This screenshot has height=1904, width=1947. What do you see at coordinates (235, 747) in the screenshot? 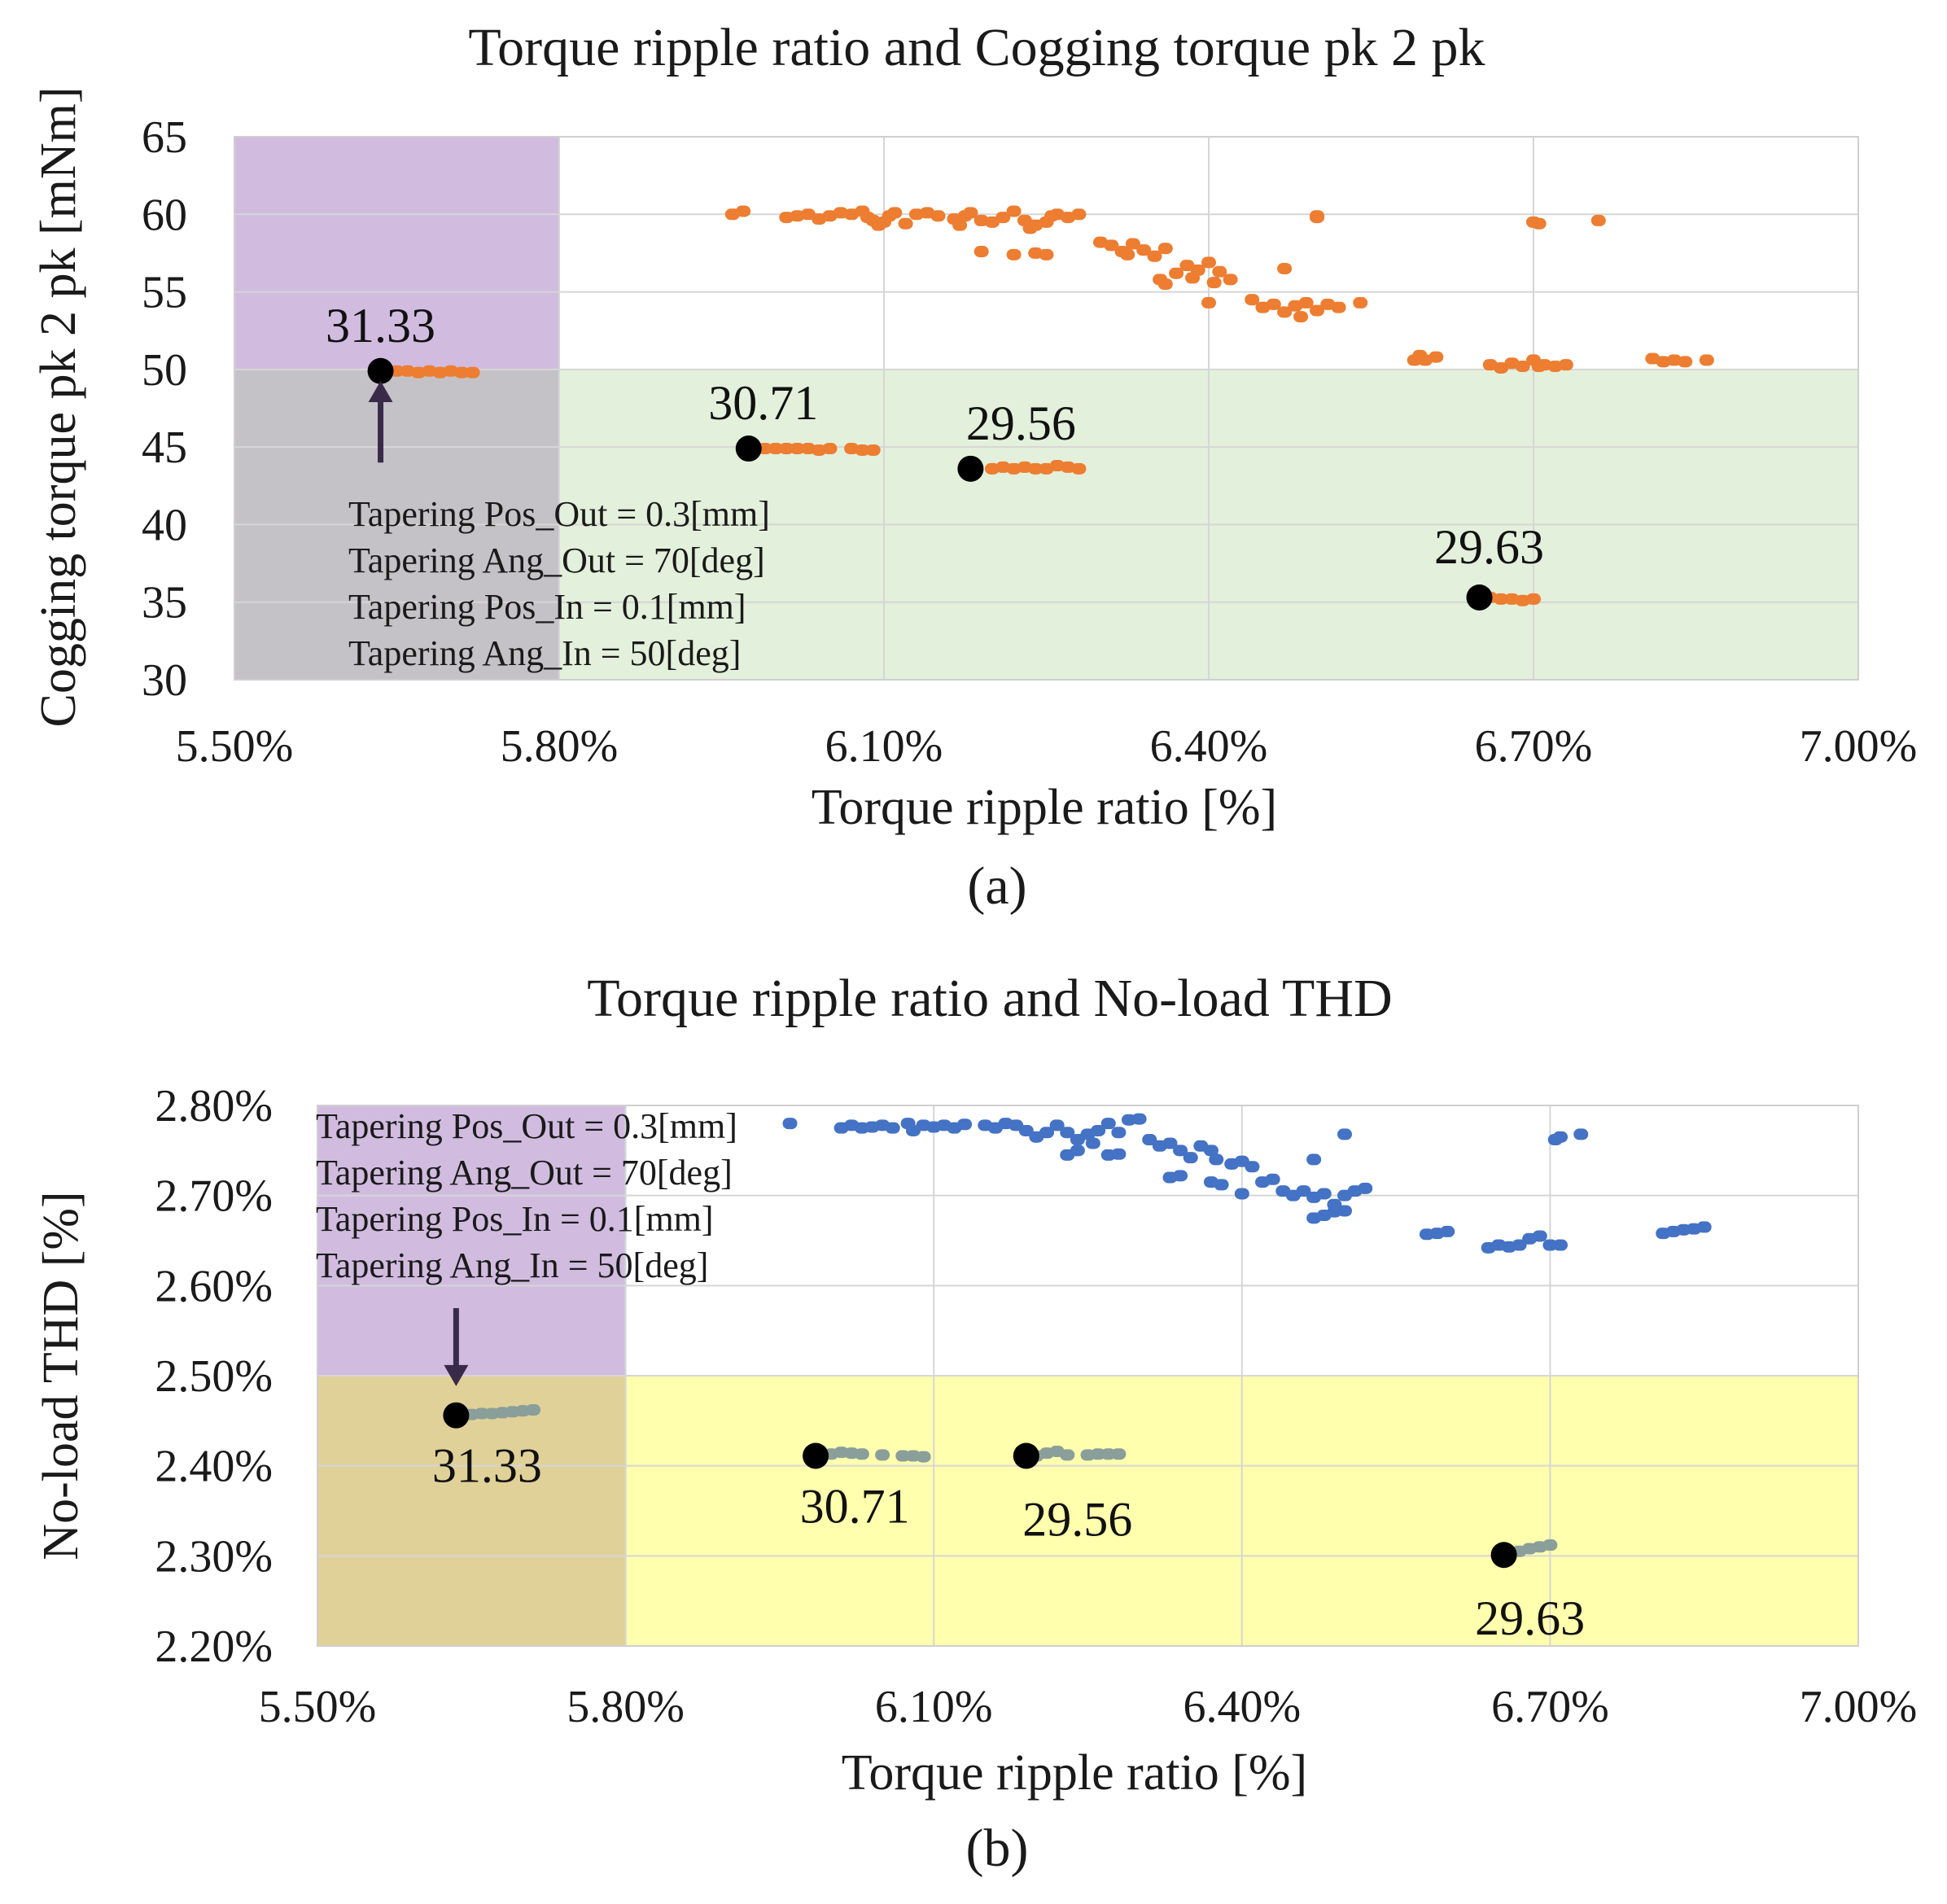
I see `chart-a-x-tick-label: 5.50%` at bounding box center [235, 747].